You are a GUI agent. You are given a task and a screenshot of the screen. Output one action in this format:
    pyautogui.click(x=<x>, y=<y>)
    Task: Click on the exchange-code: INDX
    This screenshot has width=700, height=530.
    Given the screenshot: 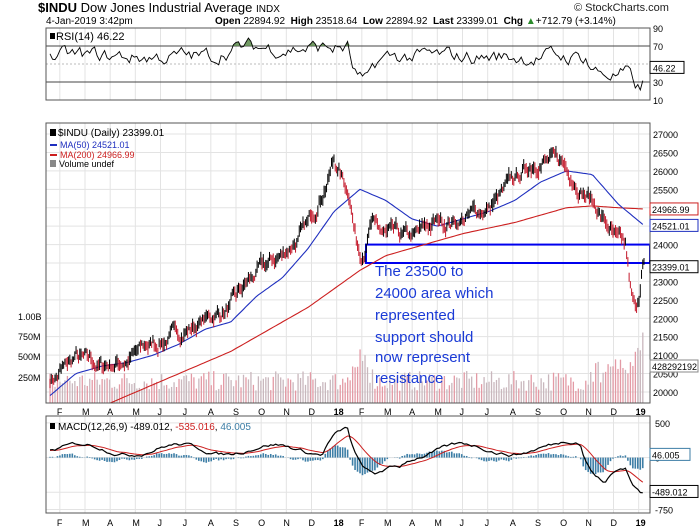 What is the action you would take?
    pyautogui.click(x=268, y=9)
    